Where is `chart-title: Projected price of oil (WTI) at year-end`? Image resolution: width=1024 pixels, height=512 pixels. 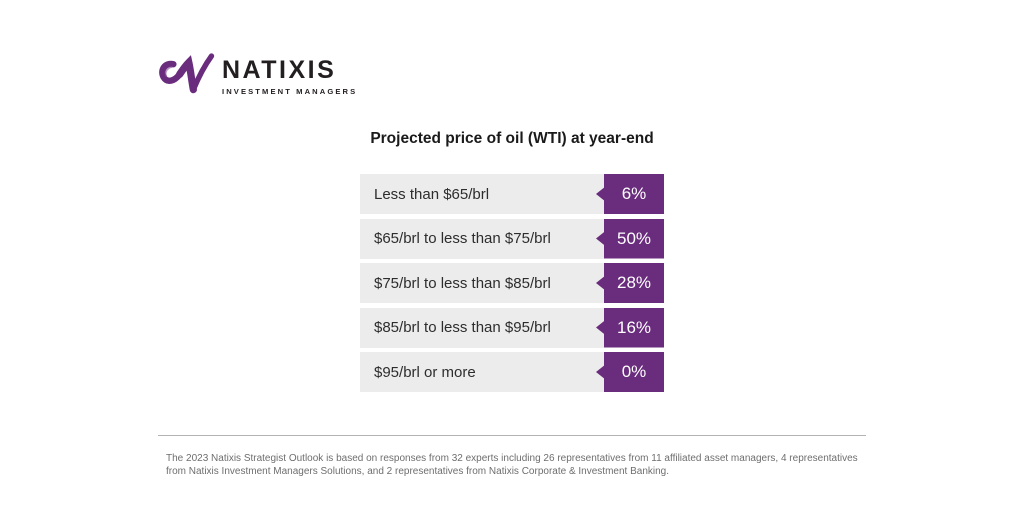 chart-title: Projected price of oil (WTI) at year-end is located at coordinates (512, 138).